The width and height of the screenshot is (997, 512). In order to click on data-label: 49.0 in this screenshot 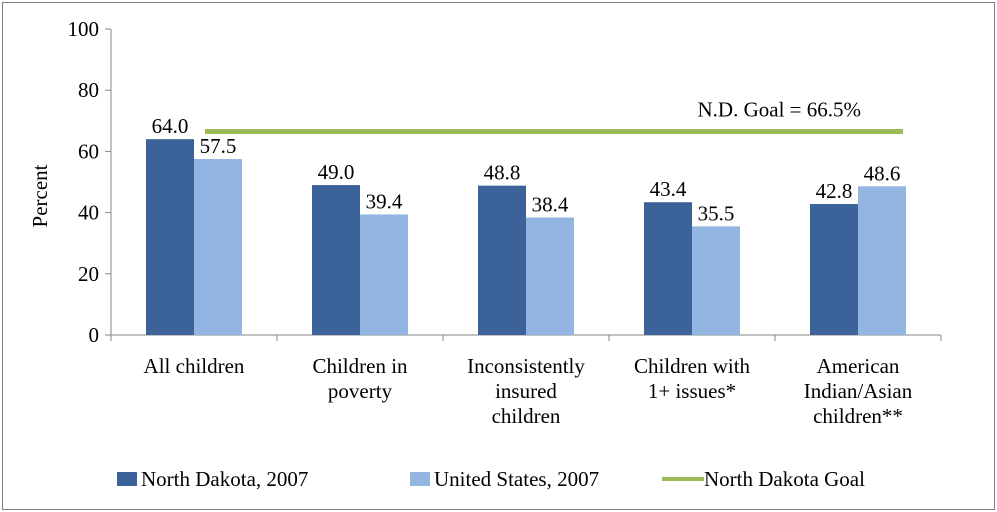, I will do `click(336, 172)`.